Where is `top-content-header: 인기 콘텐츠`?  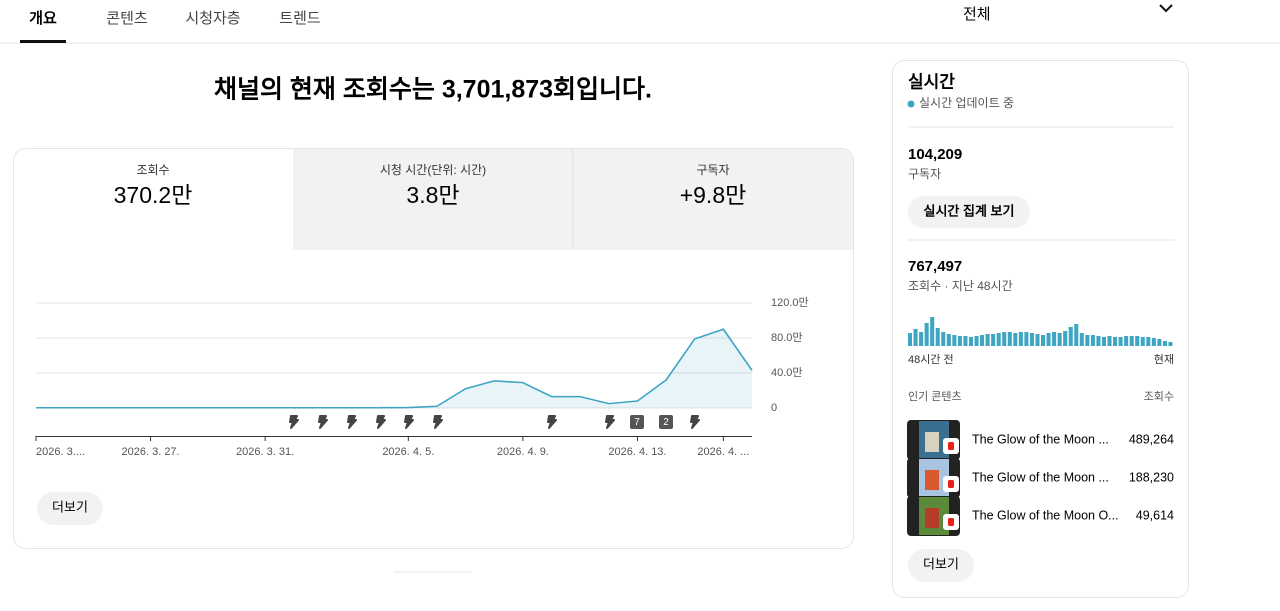 top-content-header: 인기 콘텐츠 is located at coordinates (935, 396).